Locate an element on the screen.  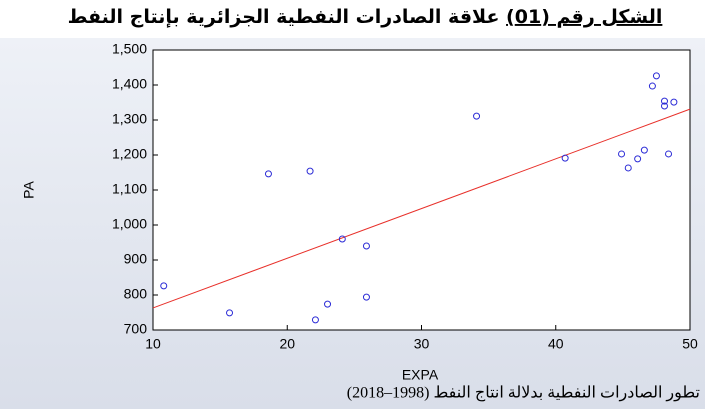
x-axis-label: EXPA is located at coordinates (420, 375).